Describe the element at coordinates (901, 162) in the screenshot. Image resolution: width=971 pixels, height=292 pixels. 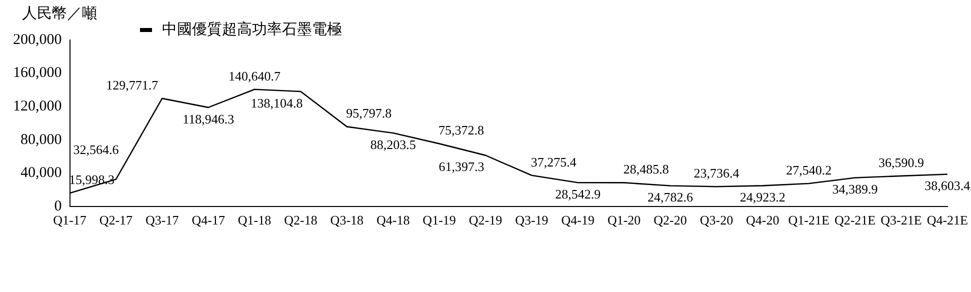
I see `data-label: 36,590.9` at that location.